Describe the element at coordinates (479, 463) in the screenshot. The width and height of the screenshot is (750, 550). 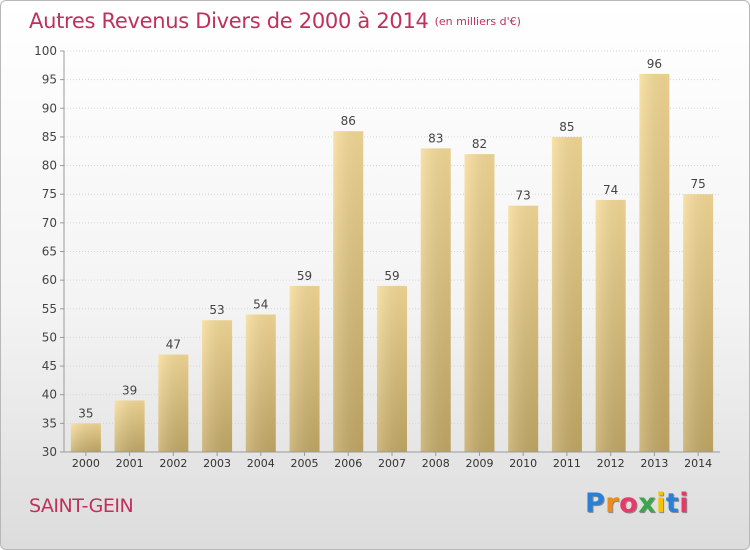
I see `x-tick-label: 2009` at that location.